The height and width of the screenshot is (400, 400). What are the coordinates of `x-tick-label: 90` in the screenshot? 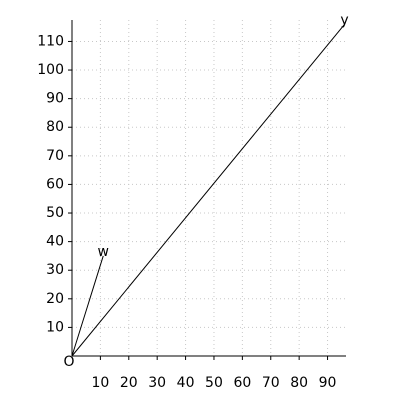 It's located at (328, 383).